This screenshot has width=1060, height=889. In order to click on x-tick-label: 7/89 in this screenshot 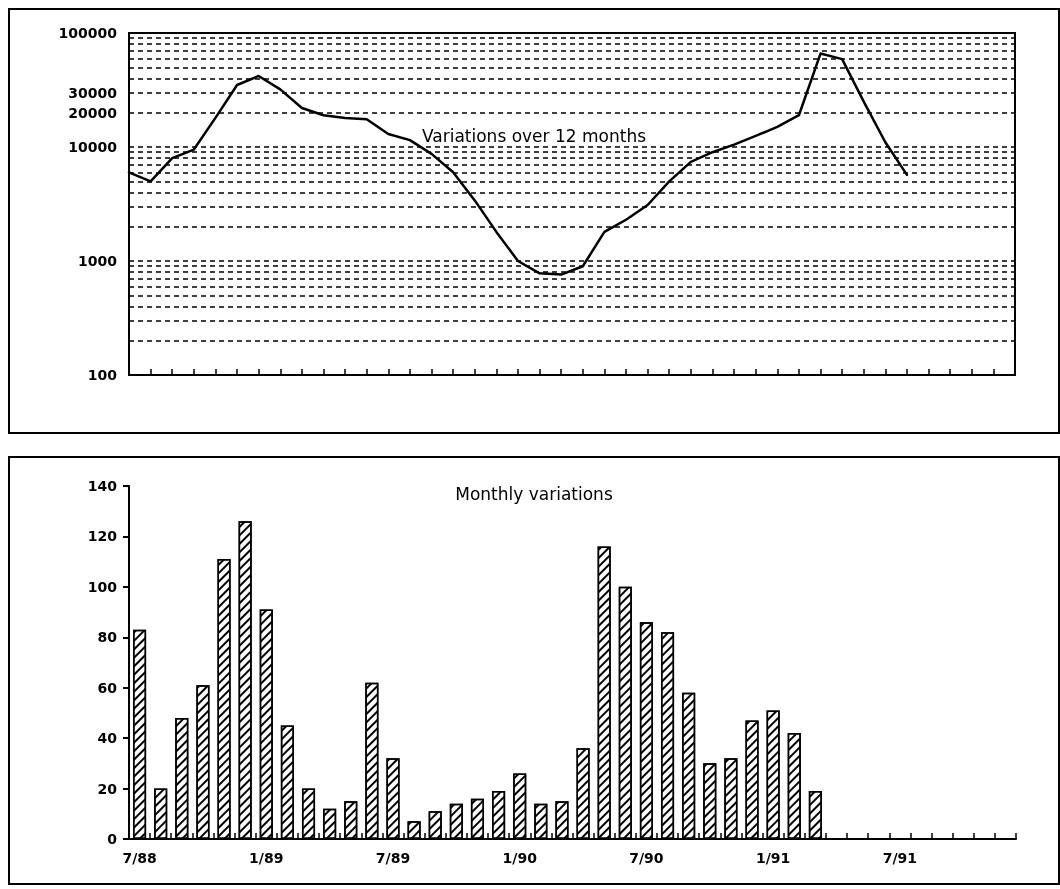, I will do `click(393, 858)`.